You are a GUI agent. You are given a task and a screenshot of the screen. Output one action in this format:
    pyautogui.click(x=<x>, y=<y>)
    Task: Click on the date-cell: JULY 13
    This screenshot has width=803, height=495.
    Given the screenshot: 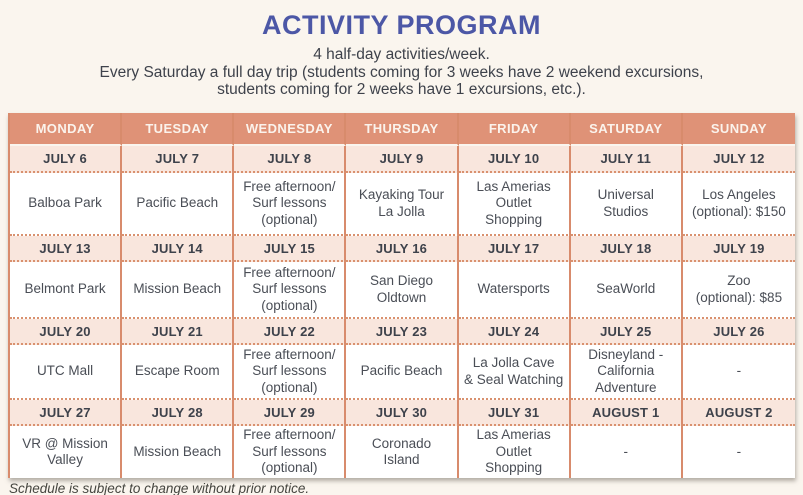 What is the action you would take?
    pyautogui.click(x=66, y=249)
    